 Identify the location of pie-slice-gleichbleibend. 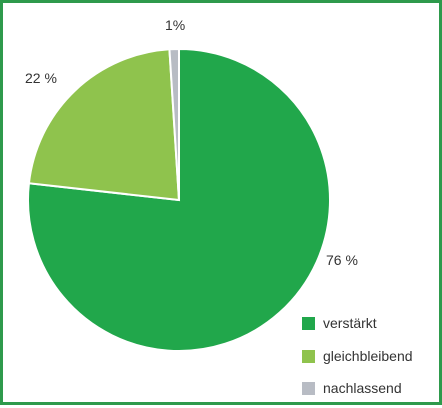
(104, 125).